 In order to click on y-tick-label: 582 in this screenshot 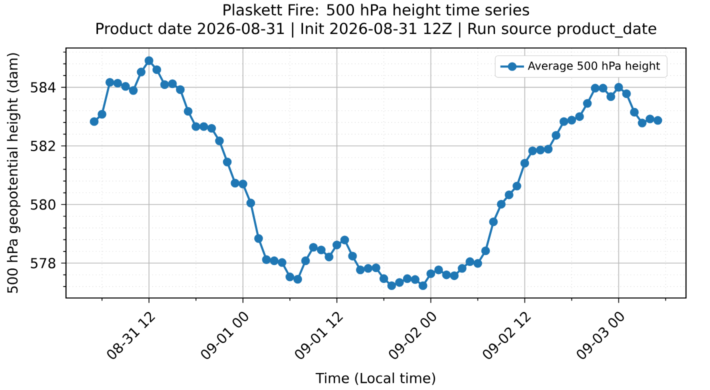, I will do `click(42, 146)`.